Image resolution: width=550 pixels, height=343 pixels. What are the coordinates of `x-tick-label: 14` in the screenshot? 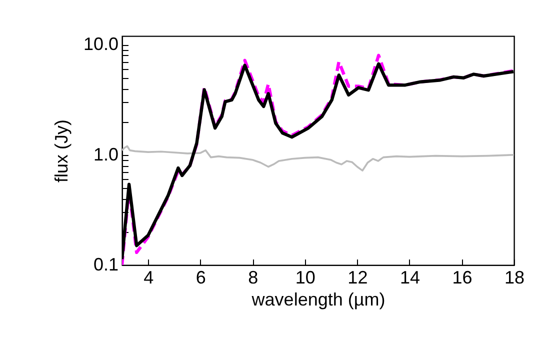 It's located at (410, 278).